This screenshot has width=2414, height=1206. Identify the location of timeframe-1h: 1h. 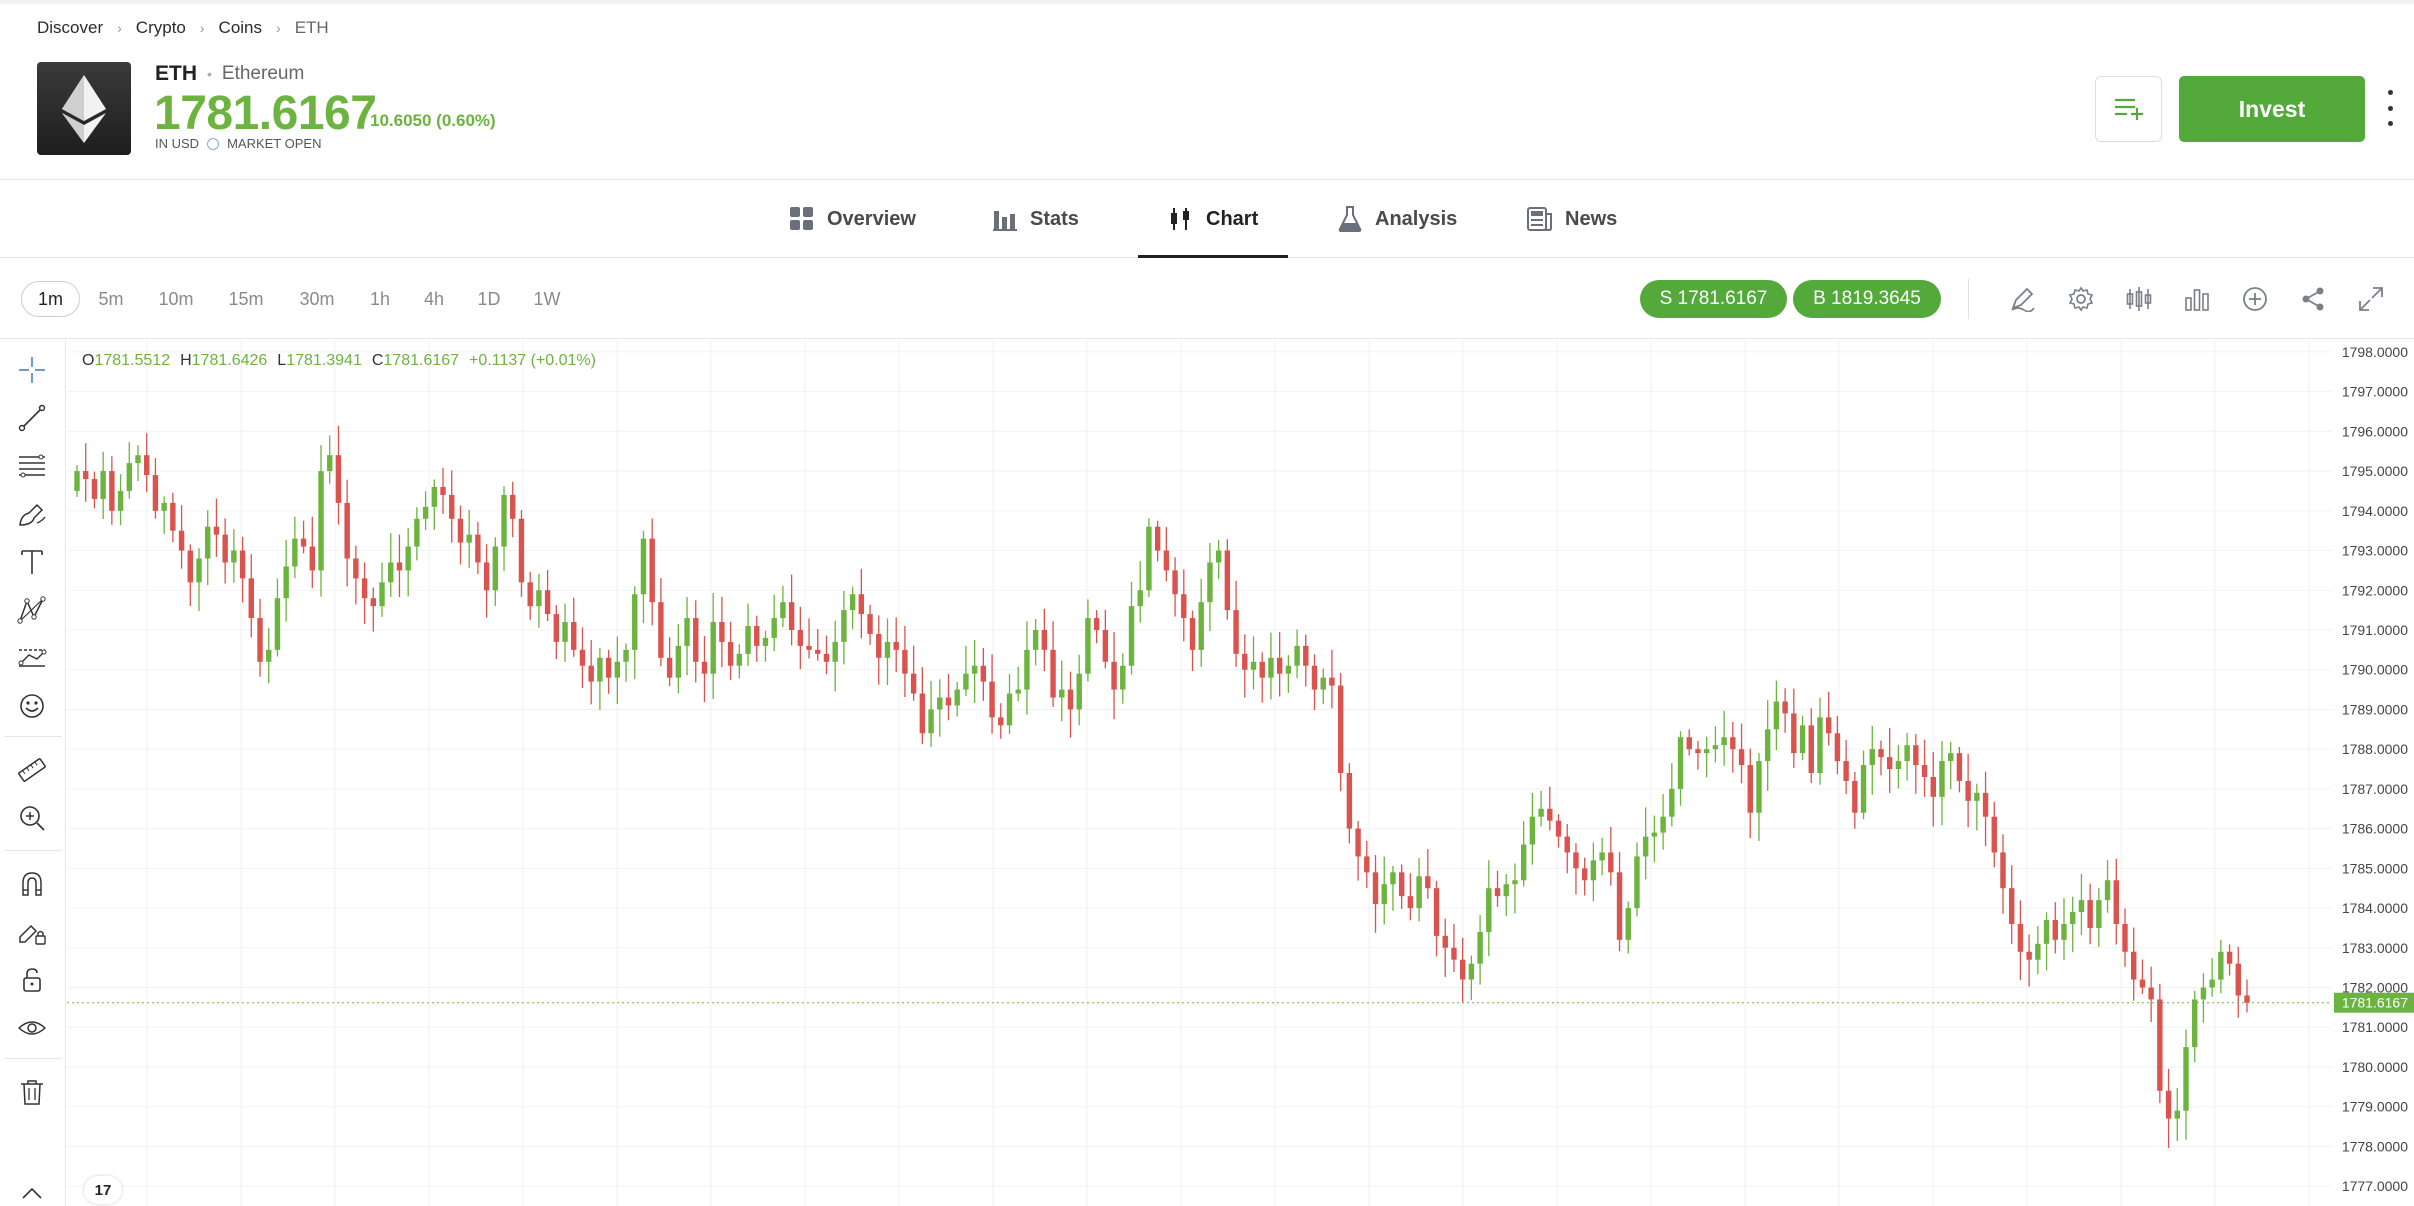
(380, 298).